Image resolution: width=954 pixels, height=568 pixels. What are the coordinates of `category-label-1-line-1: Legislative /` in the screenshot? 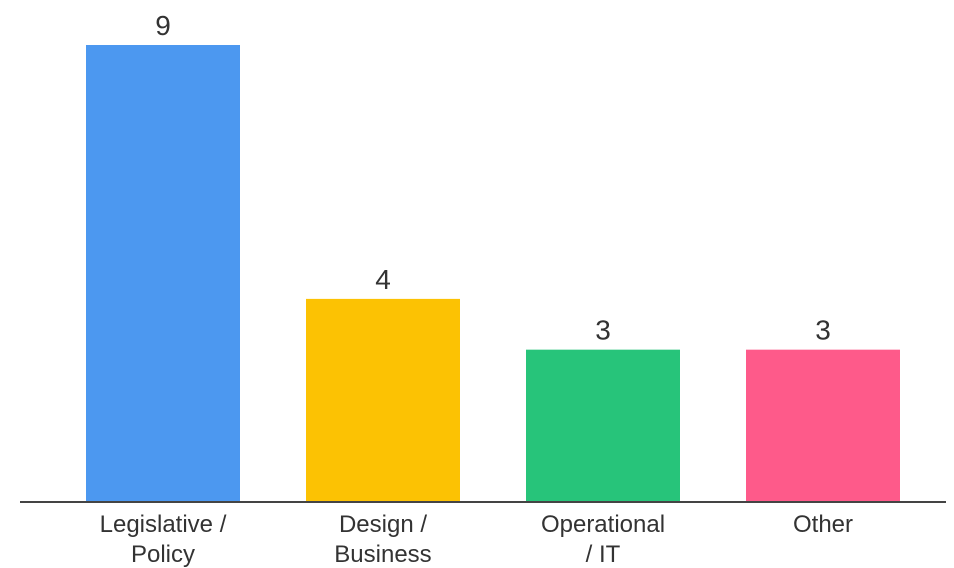 It's located at (163, 524).